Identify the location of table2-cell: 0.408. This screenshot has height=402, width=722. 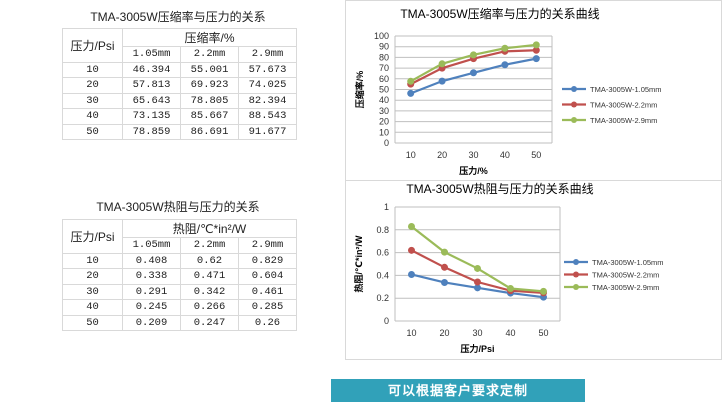
(151, 260).